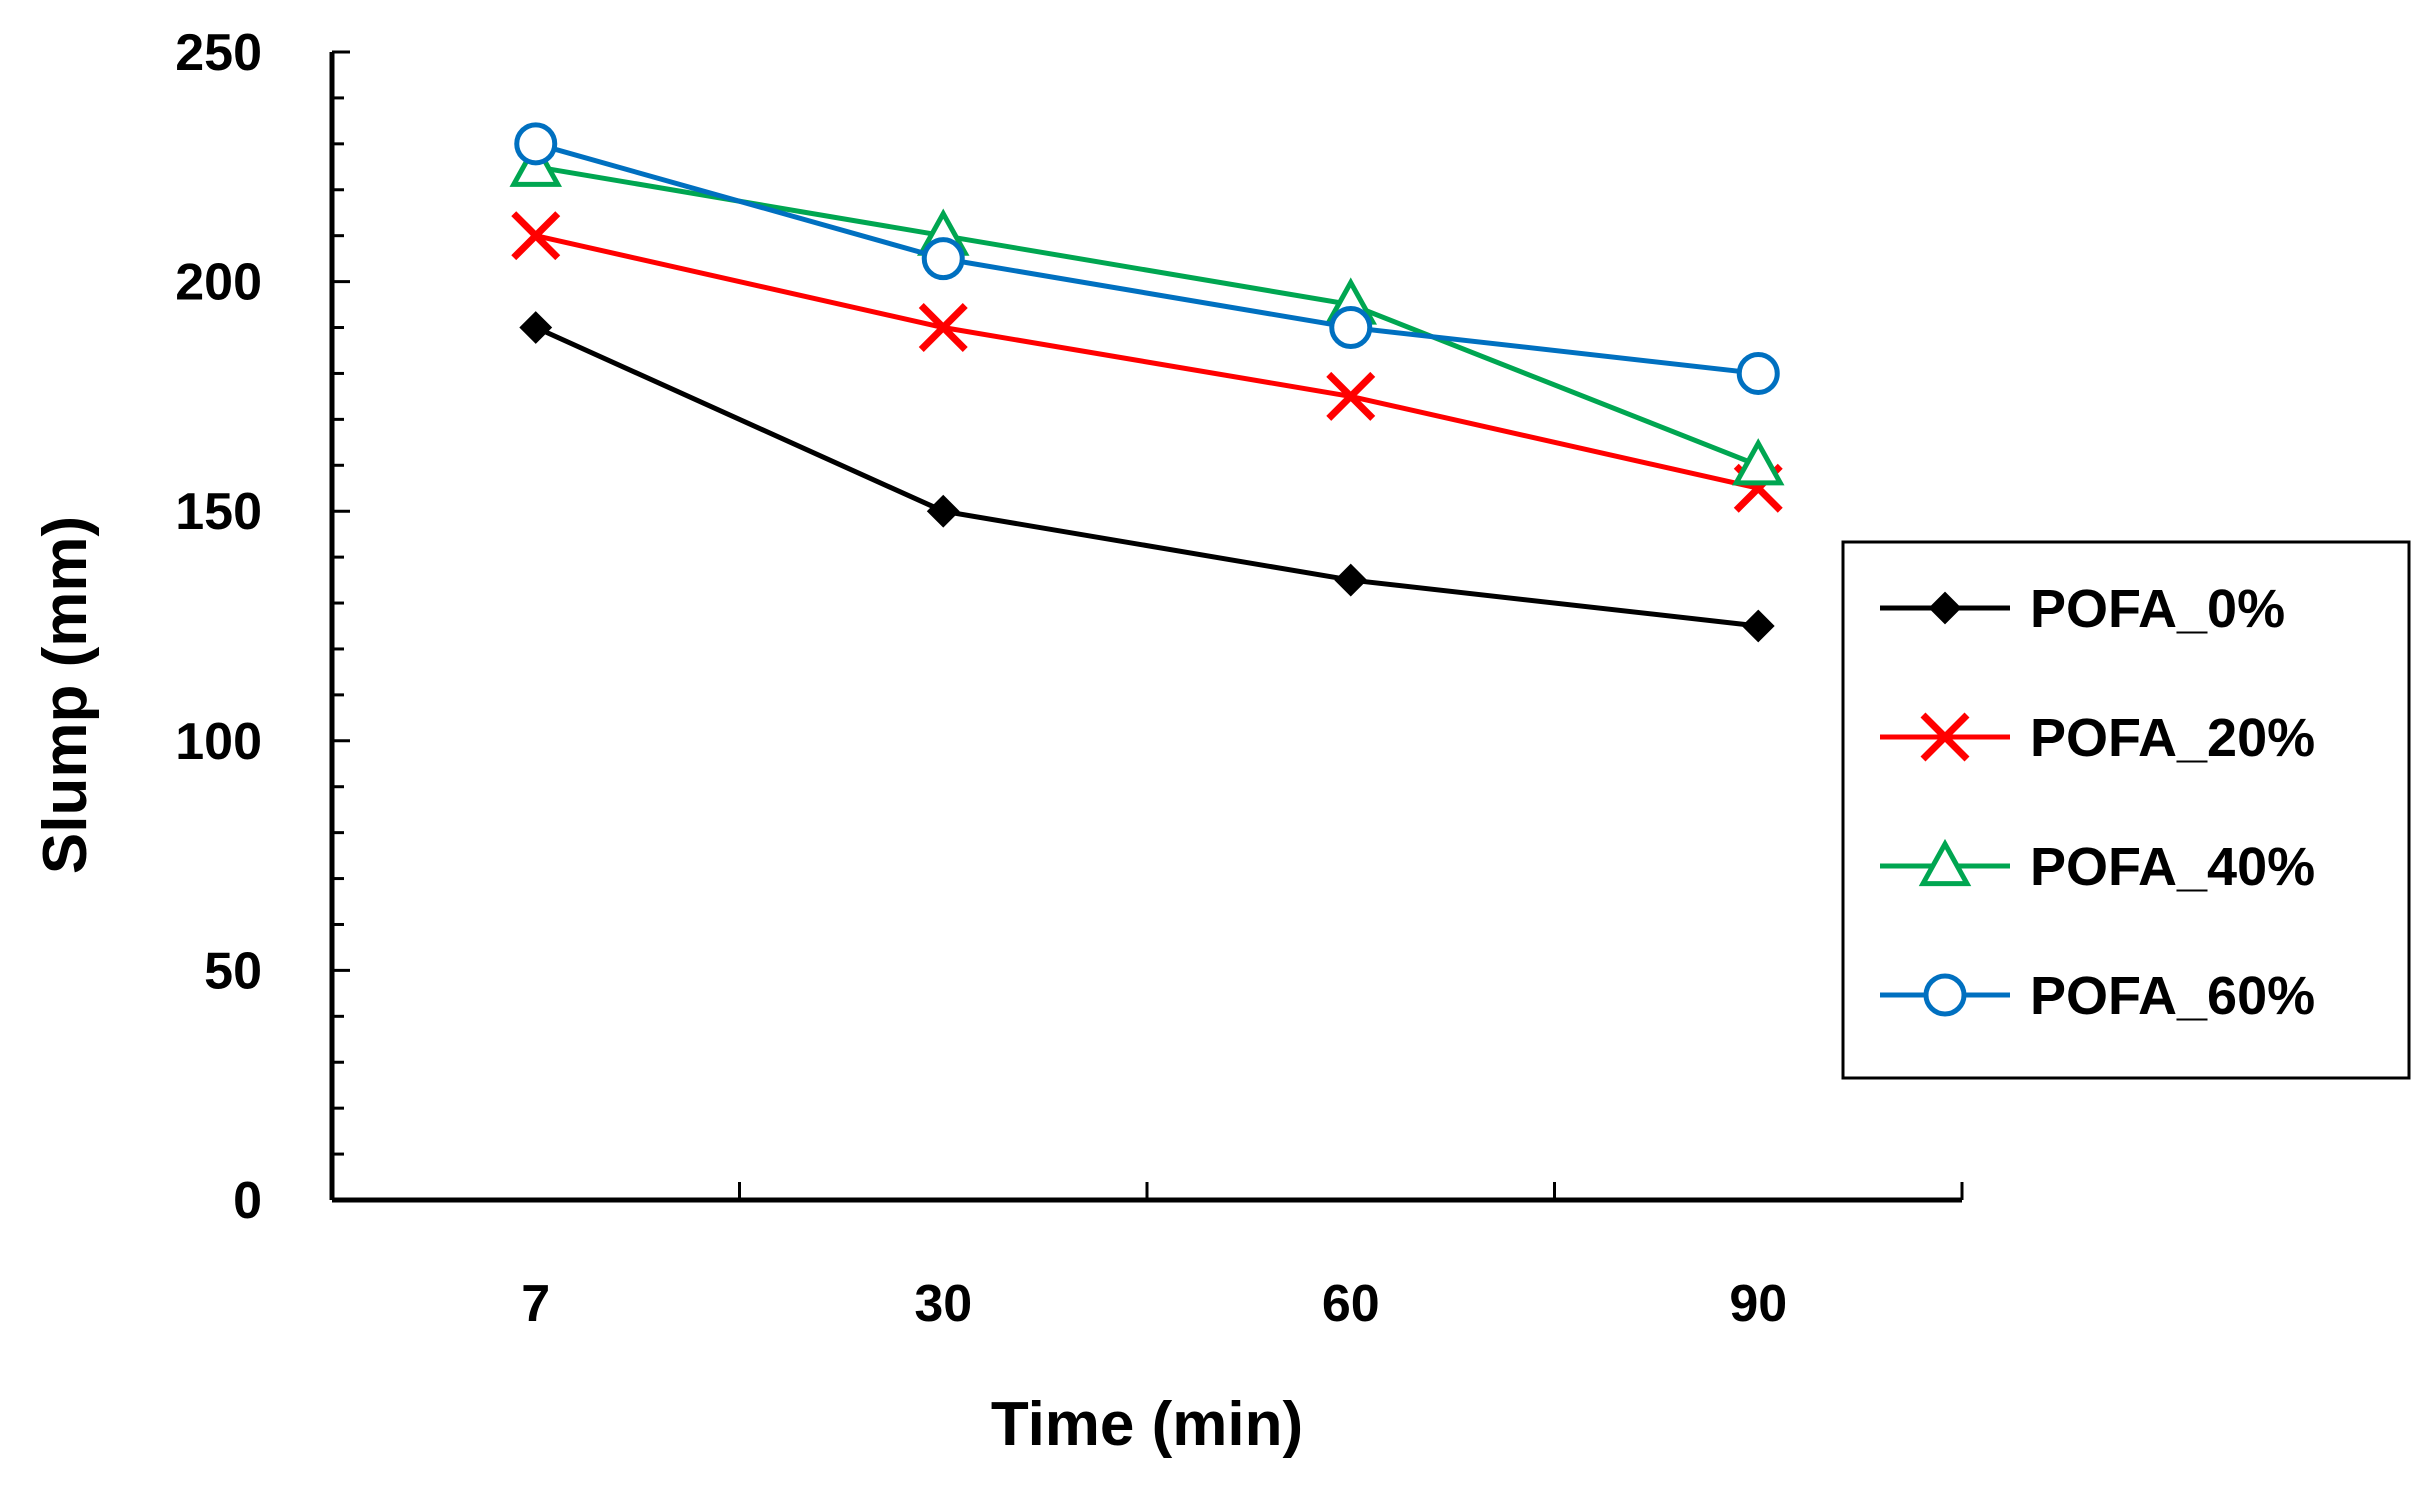  I want to click on x-axis-tick-labels: 7 30 60 90, so click(1154, 1304).